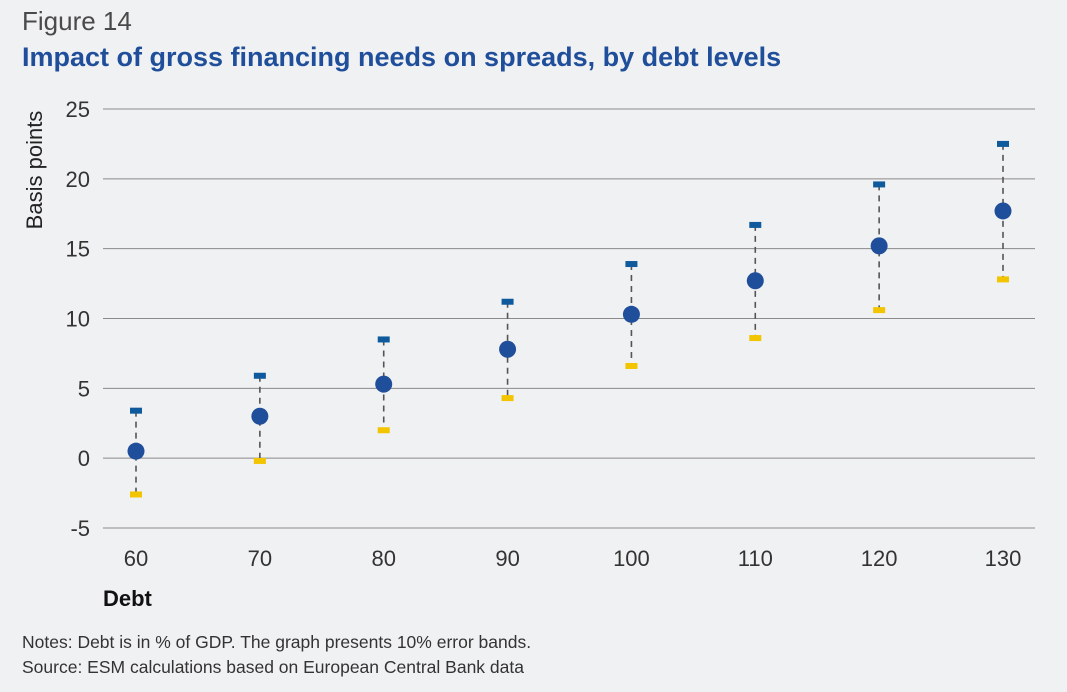  Describe the element at coordinates (78, 179) in the screenshot. I see `y-tick-label: 20` at that location.